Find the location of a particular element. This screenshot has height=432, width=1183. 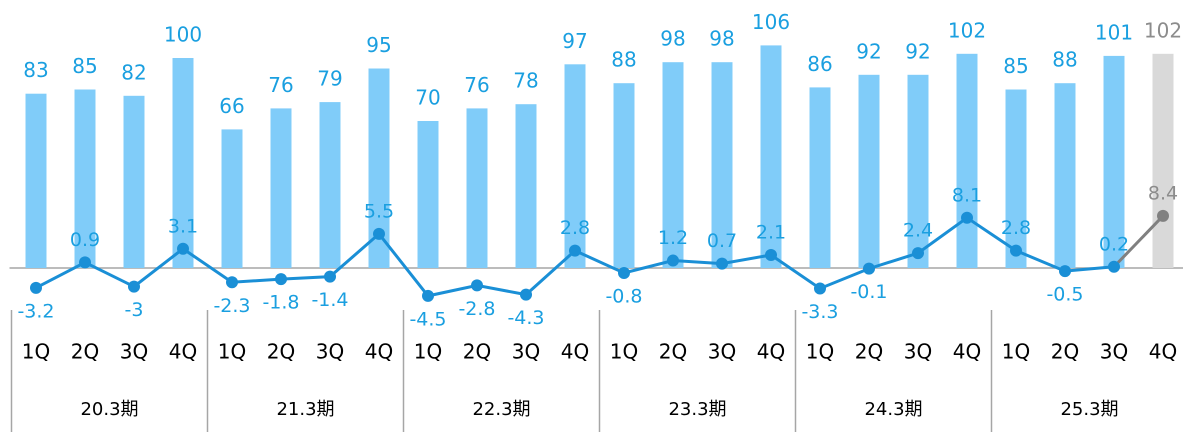

line-label: -3 is located at coordinates (134, 310).